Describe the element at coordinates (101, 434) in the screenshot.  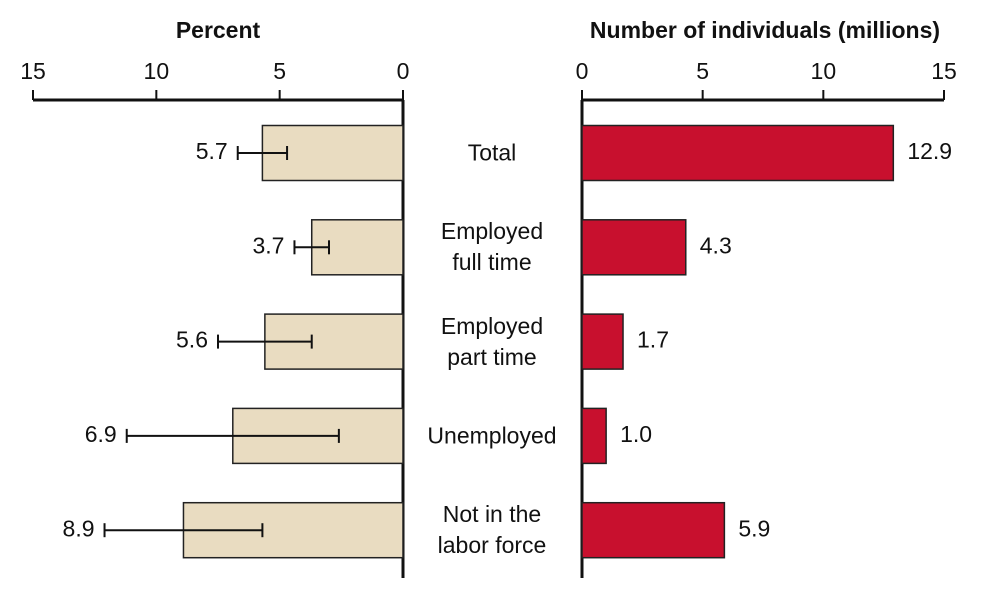
I see `data-label: 6.9` at that location.